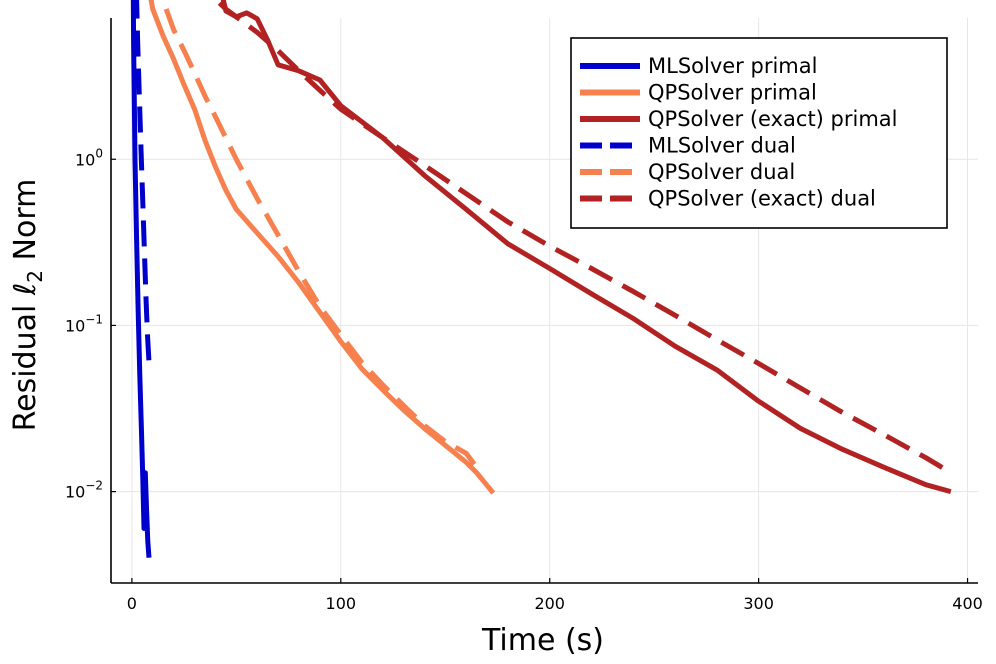  I want to click on y-tick-label: 101, so click(89, 1).